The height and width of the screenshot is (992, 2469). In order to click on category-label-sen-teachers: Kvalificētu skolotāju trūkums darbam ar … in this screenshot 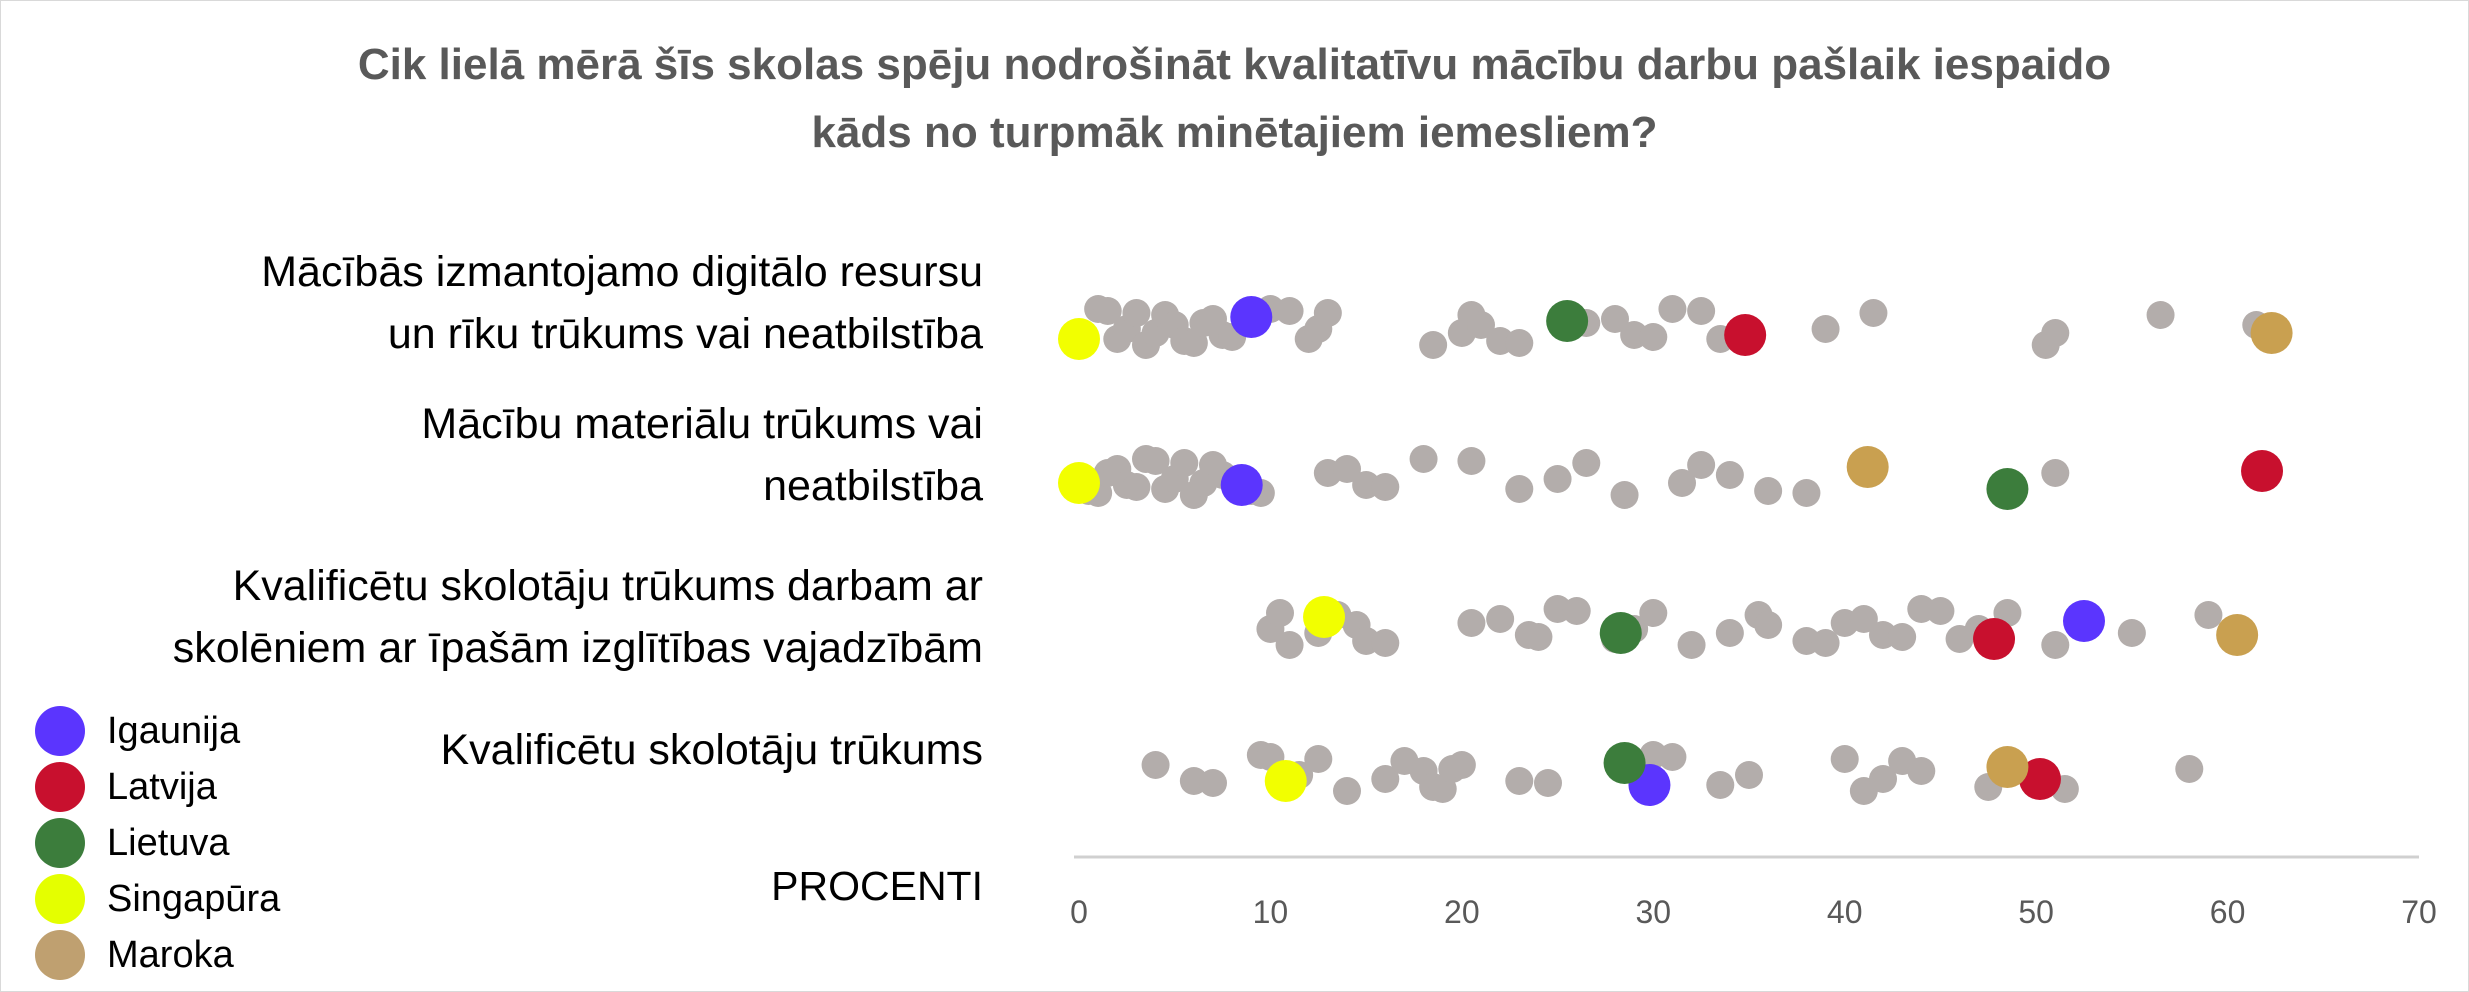, I will do `click(493, 617)`.